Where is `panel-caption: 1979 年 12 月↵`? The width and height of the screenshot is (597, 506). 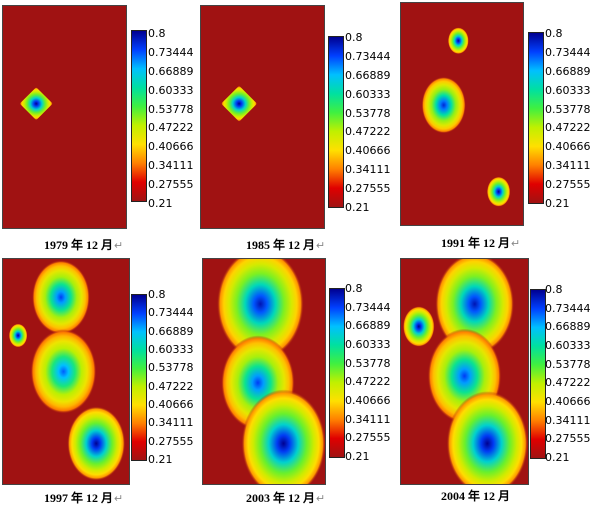 panel-caption: 1979 年 12 月↵ is located at coordinates (83, 244).